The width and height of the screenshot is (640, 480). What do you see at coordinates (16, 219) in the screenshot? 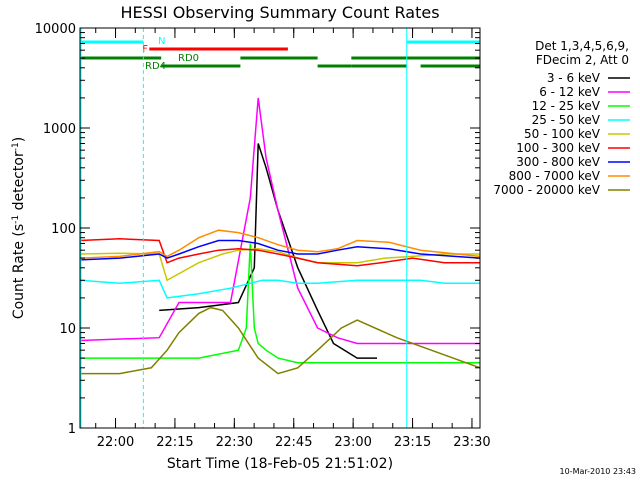
I see `y-axis-label-part-2: -1` at bounding box center [16, 219].